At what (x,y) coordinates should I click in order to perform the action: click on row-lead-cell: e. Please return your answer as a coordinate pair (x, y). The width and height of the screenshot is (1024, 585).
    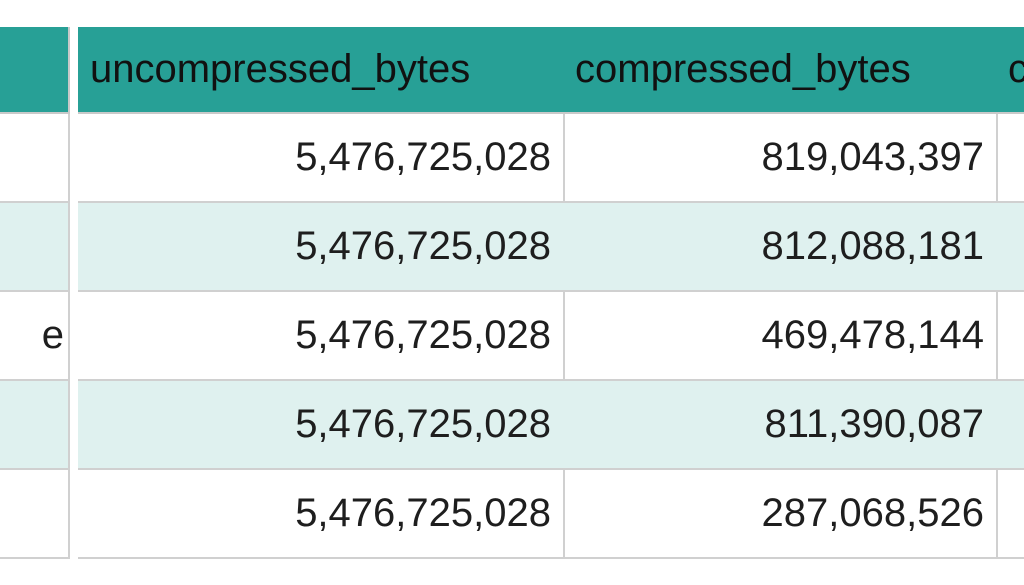
    Looking at the image, I should click on (35, 336).